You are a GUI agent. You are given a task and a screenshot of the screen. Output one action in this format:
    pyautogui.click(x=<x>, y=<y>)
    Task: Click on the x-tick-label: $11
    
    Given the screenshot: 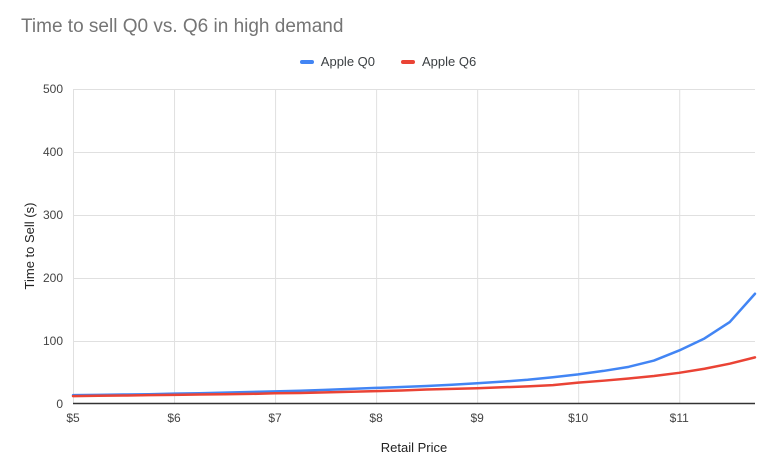 What is the action you would take?
    pyautogui.click(x=679, y=418)
    